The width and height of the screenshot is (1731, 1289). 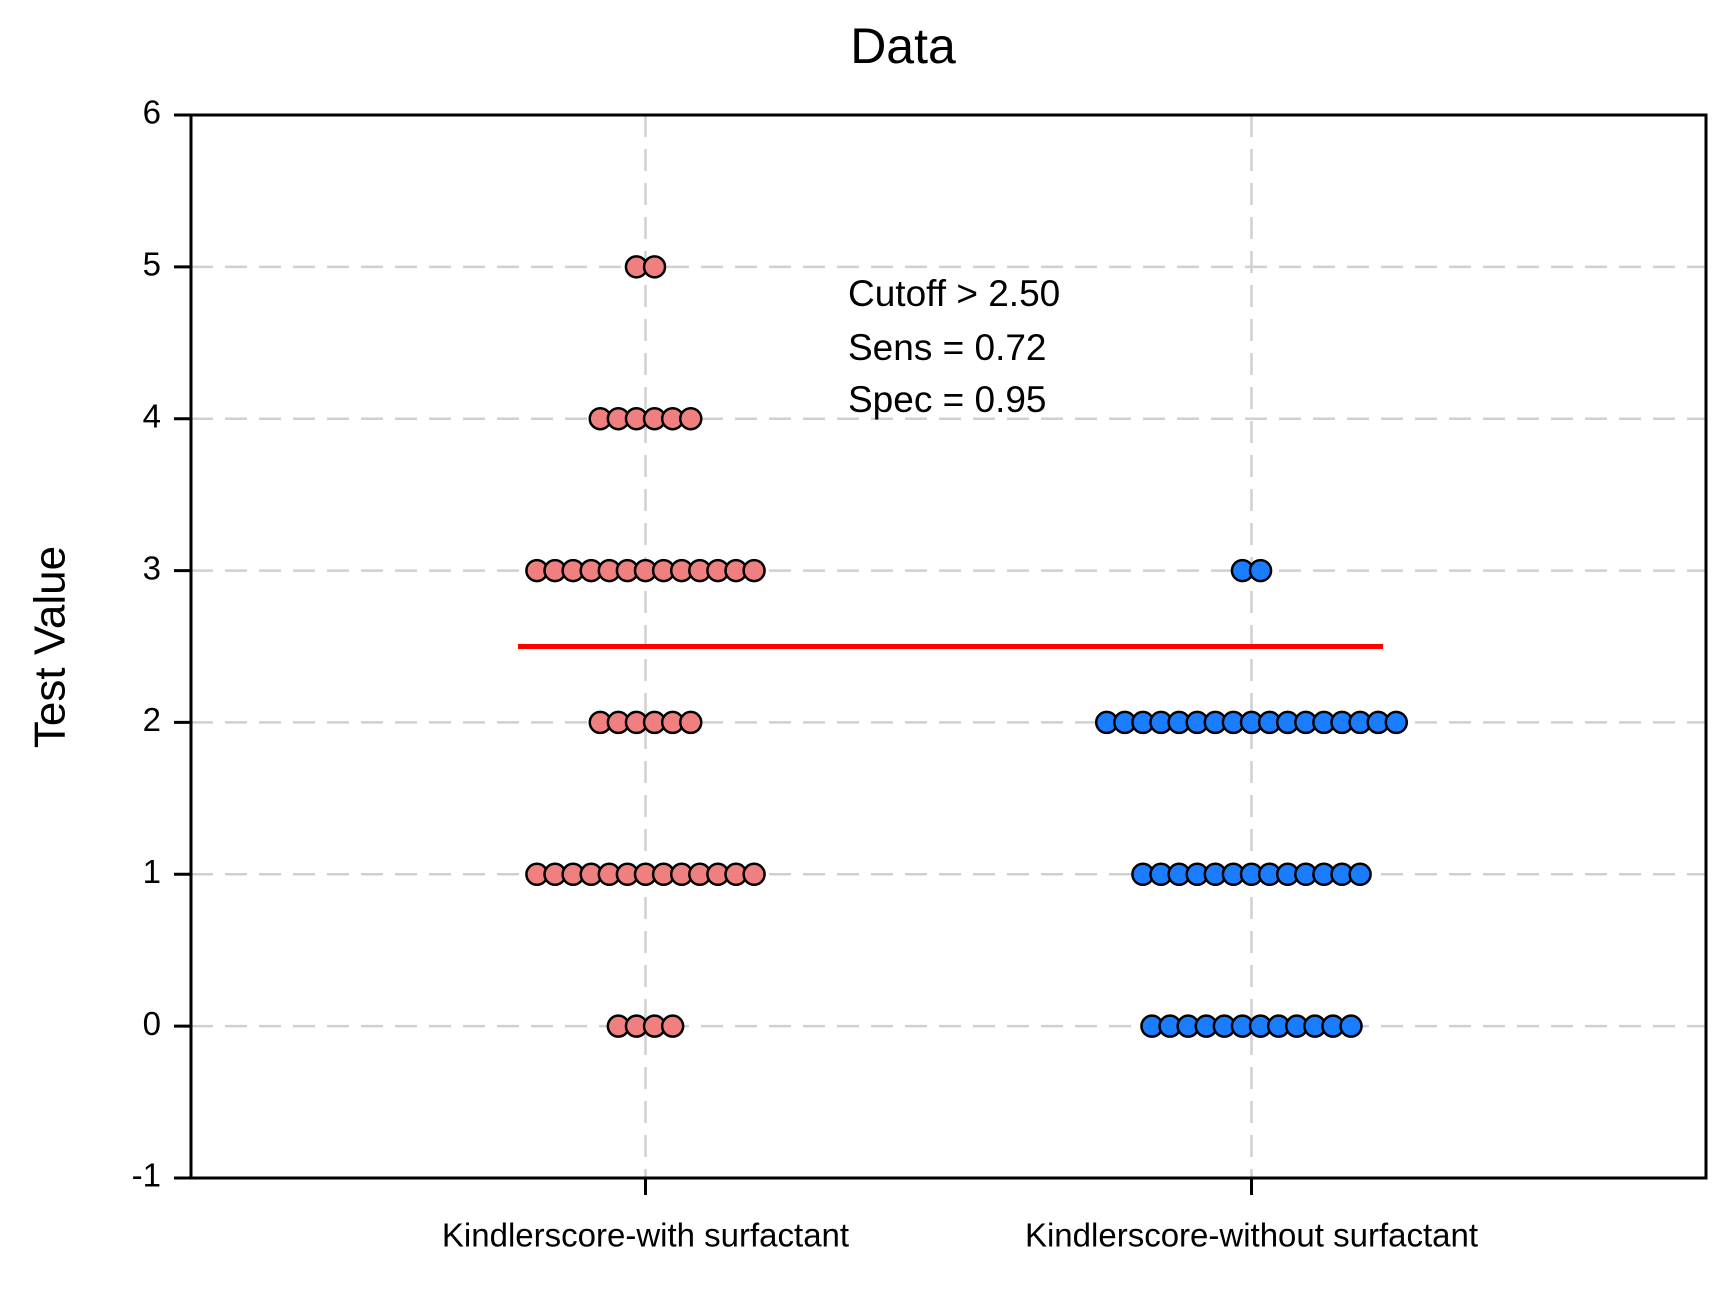 I want to click on chart-title: Data, so click(x=903, y=46).